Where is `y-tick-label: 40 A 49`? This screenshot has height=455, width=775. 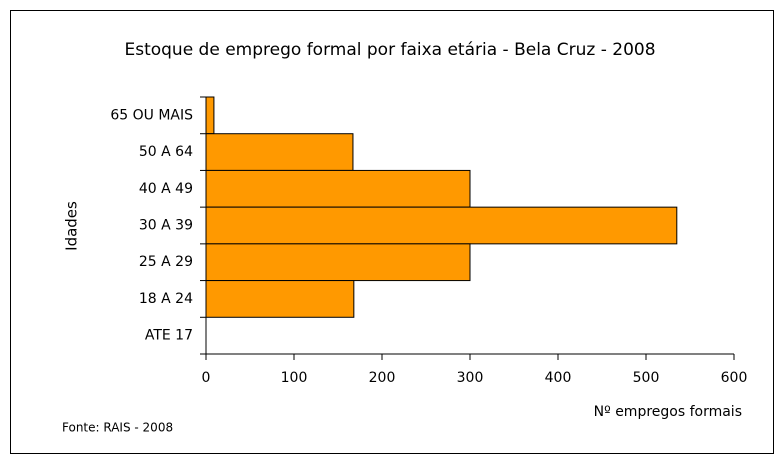
y-tick-label: 40 A 49 is located at coordinates (166, 189).